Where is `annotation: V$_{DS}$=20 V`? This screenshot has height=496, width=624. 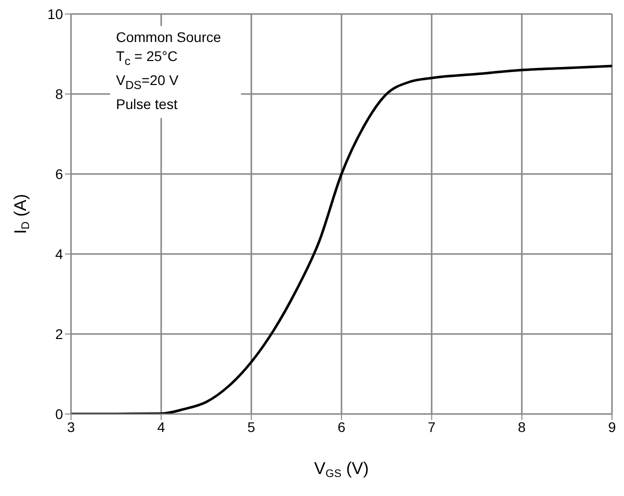 annotation: V$_{DS}$=20 V is located at coordinates (148, 82).